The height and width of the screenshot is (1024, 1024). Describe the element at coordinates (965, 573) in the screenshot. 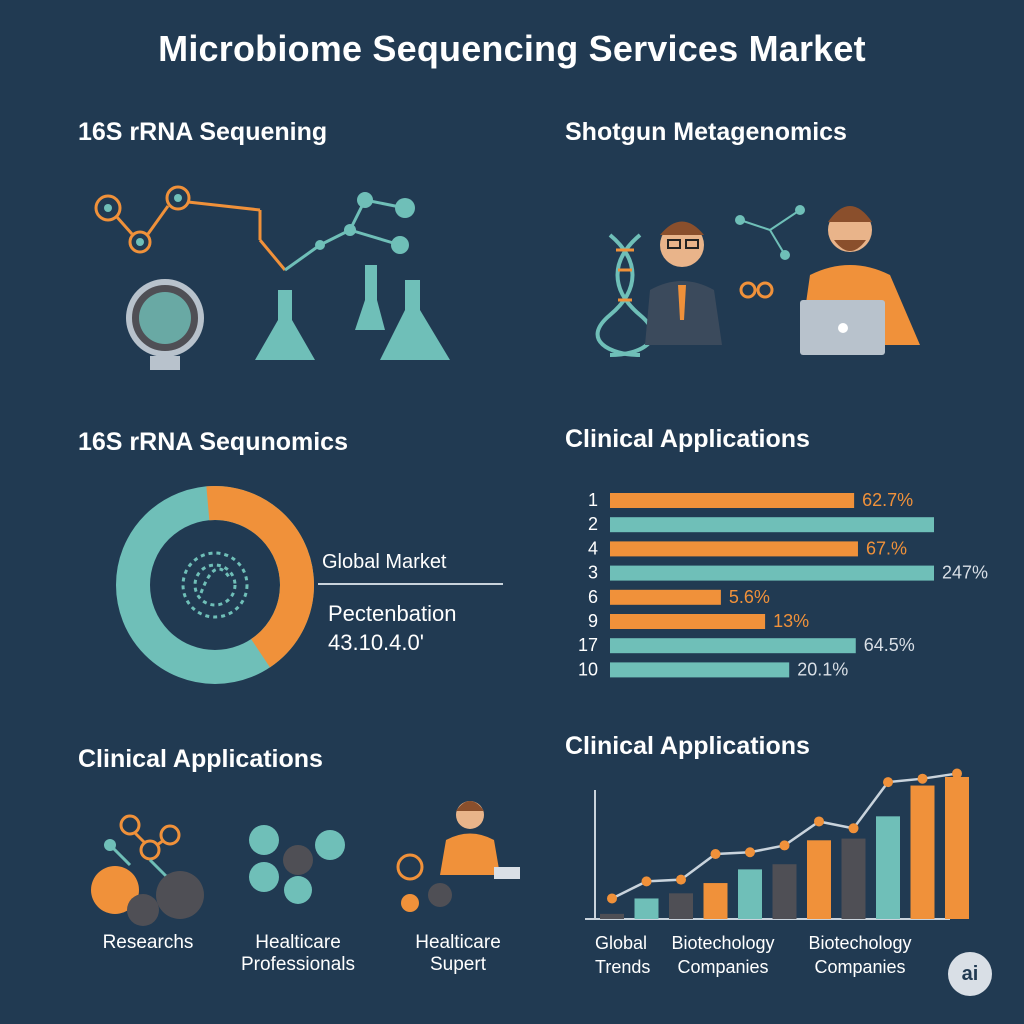

I see `value-label: 247%` at that location.